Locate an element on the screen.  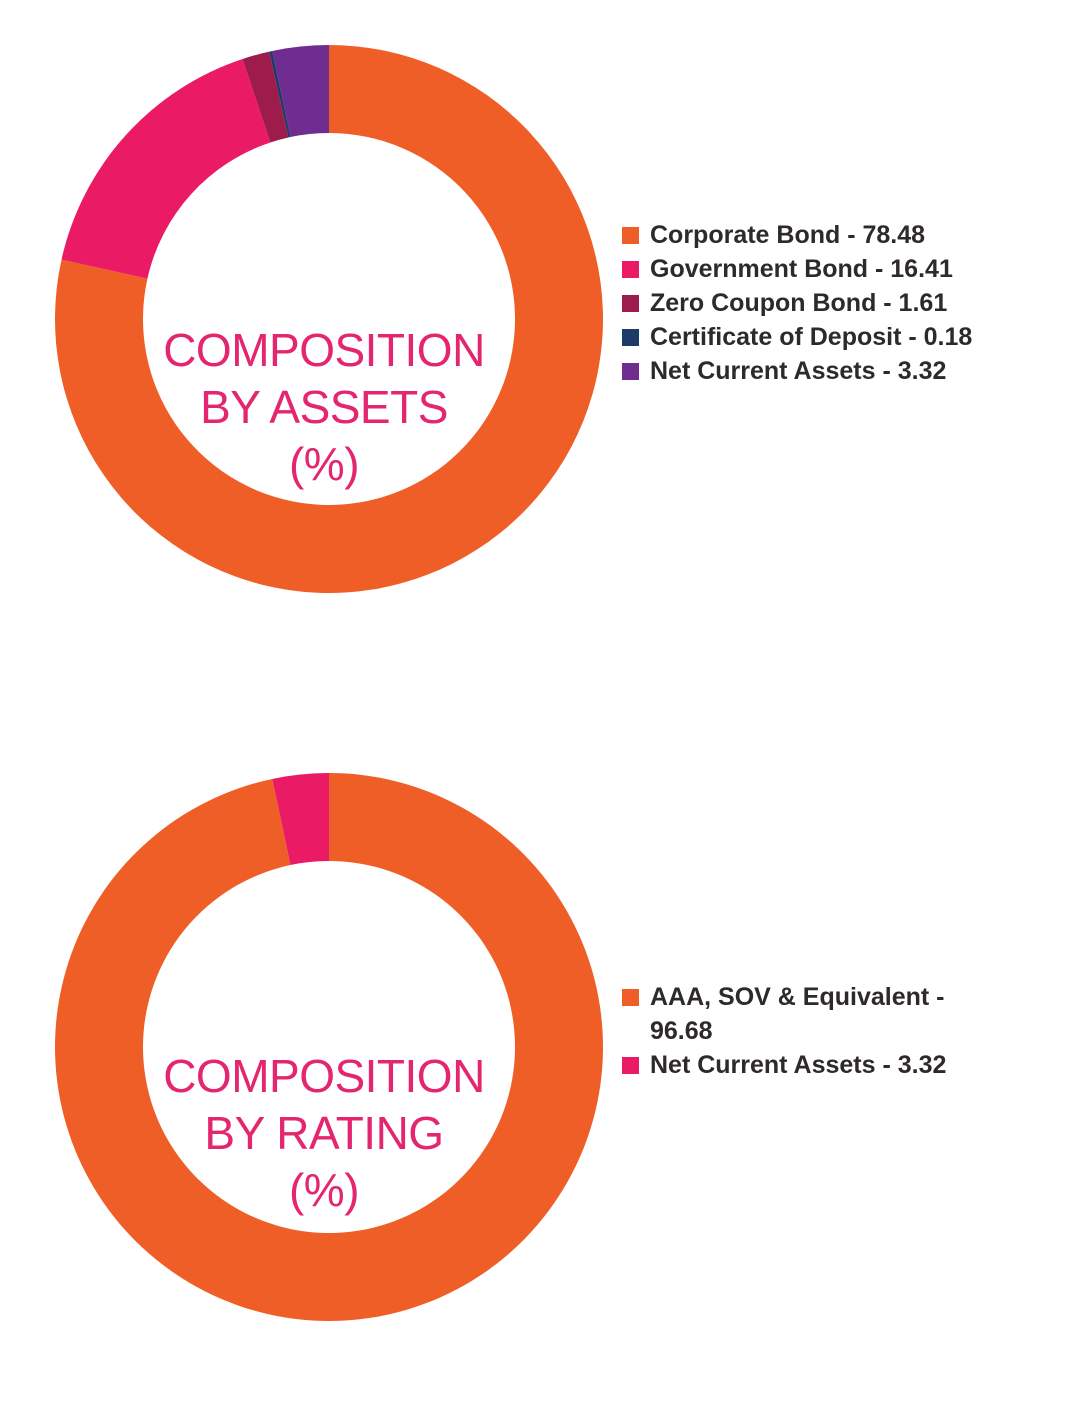
assets-title-line-2: BY ASSETS is located at coordinates (324, 407).